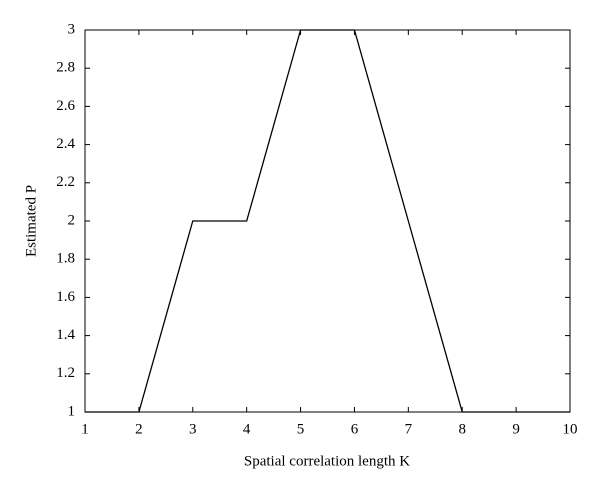 The image size is (600, 493). I want to click on y-tick-label: 1.2, so click(65, 373).